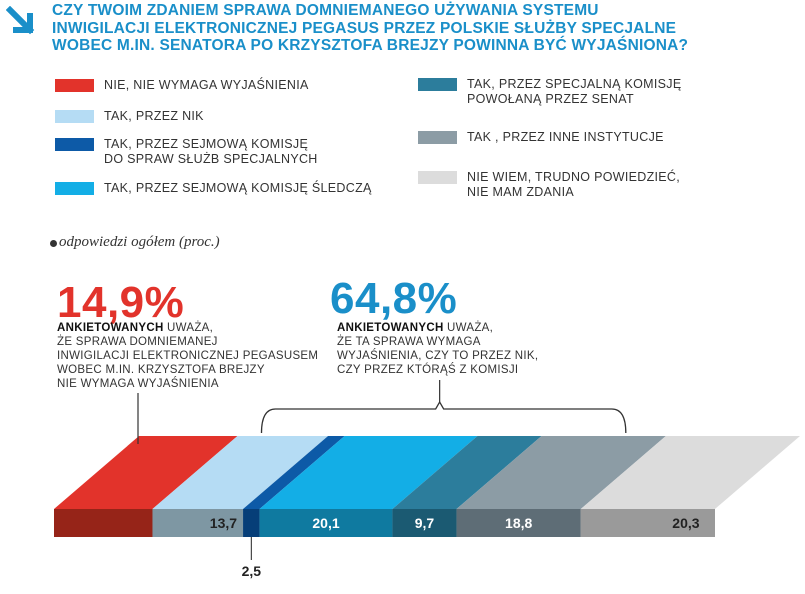  Describe the element at coordinates (574, 84) in the screenshot. I see `legend-label: TAK, PRZEZ SPECJALNĄ KOMISJĘ` at that location.